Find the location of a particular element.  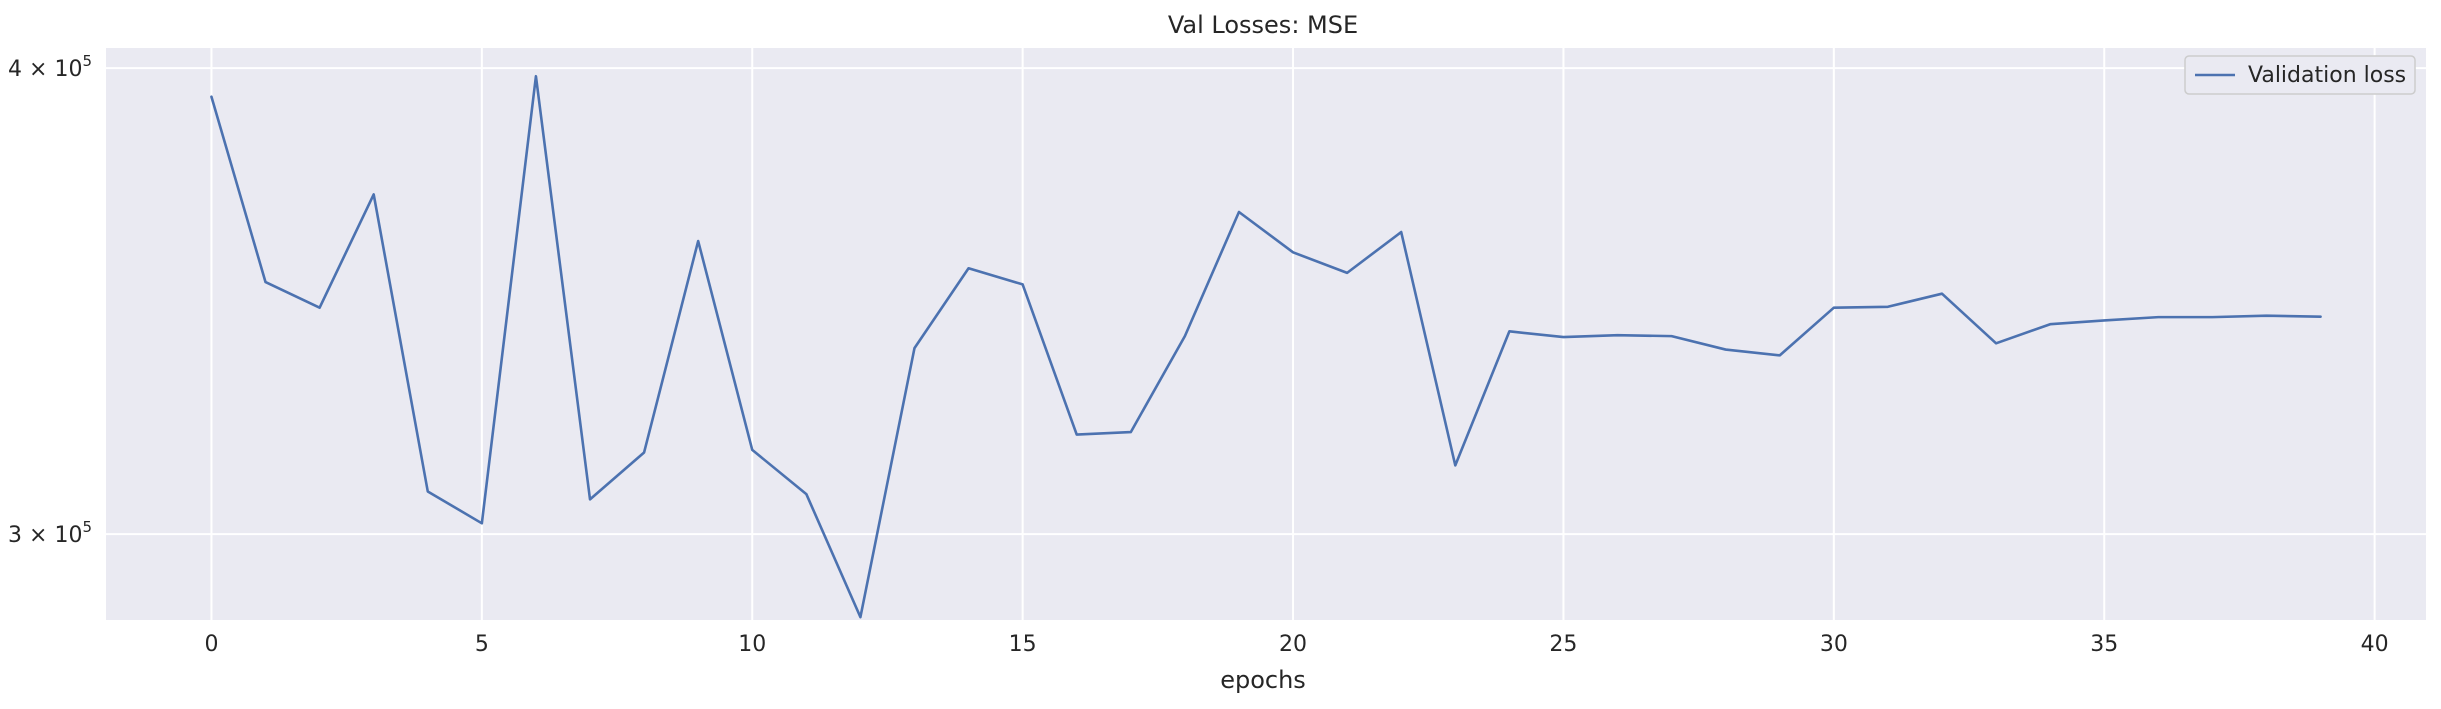

y-tick-labels: 3 × 105 4 × 105 is located at coordinates (50, 300).